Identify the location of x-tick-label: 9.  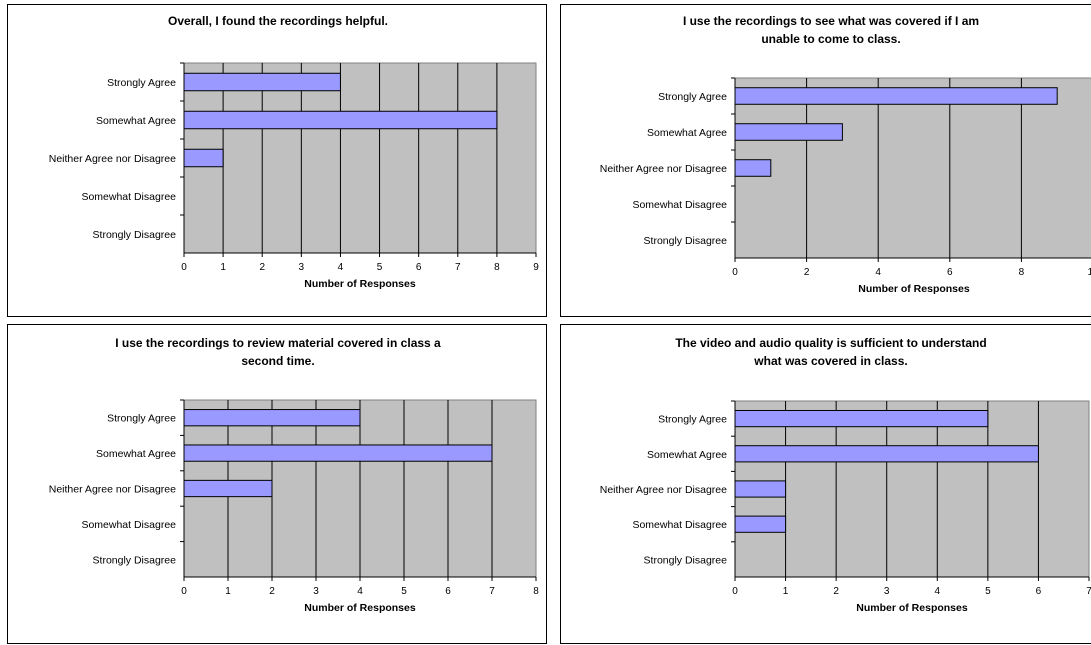
(536, 267).